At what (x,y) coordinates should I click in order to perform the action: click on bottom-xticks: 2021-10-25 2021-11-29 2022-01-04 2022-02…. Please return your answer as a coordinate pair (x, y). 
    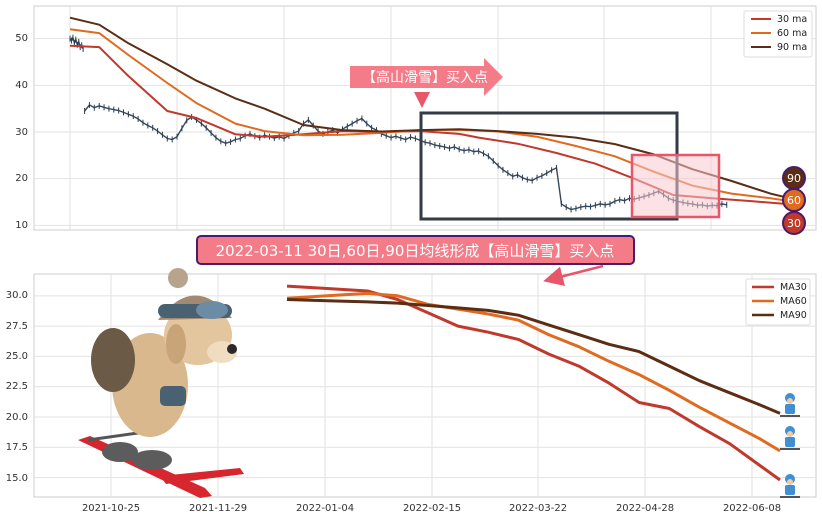
    Looking at the image, I should click on (431, 508).